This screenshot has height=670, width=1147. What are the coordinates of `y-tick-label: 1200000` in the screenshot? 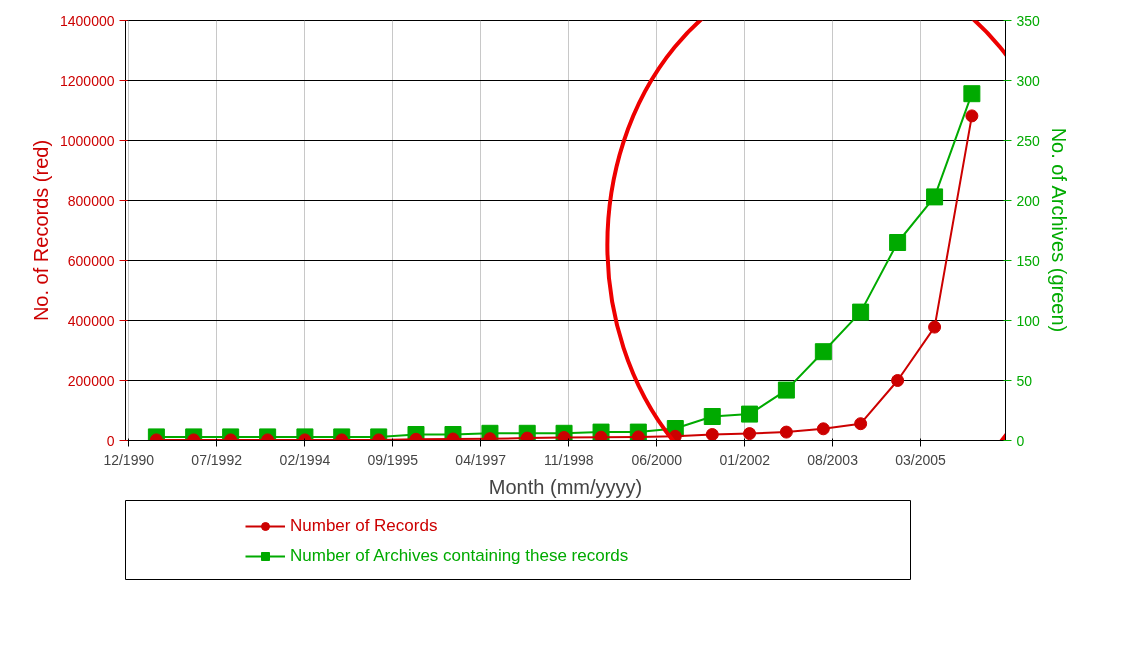 It's located at (87, 80).